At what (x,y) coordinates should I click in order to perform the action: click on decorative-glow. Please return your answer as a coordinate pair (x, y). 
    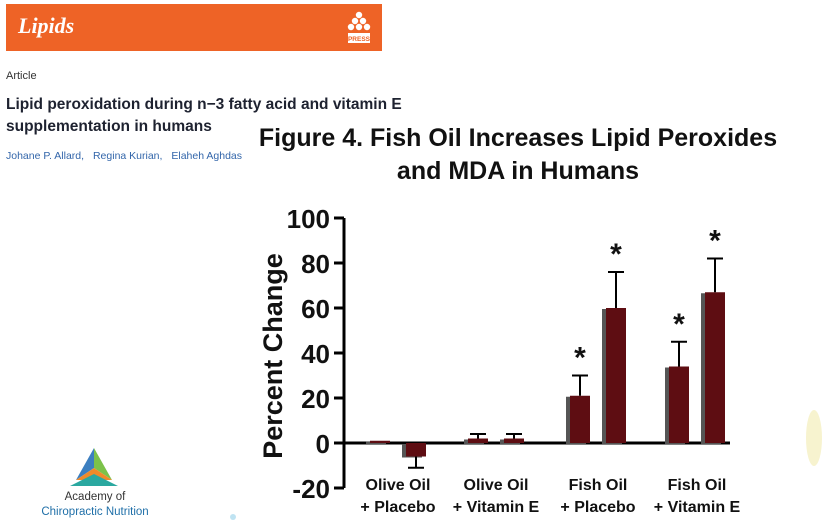
    Looking at the image, I should click on (814, 438).